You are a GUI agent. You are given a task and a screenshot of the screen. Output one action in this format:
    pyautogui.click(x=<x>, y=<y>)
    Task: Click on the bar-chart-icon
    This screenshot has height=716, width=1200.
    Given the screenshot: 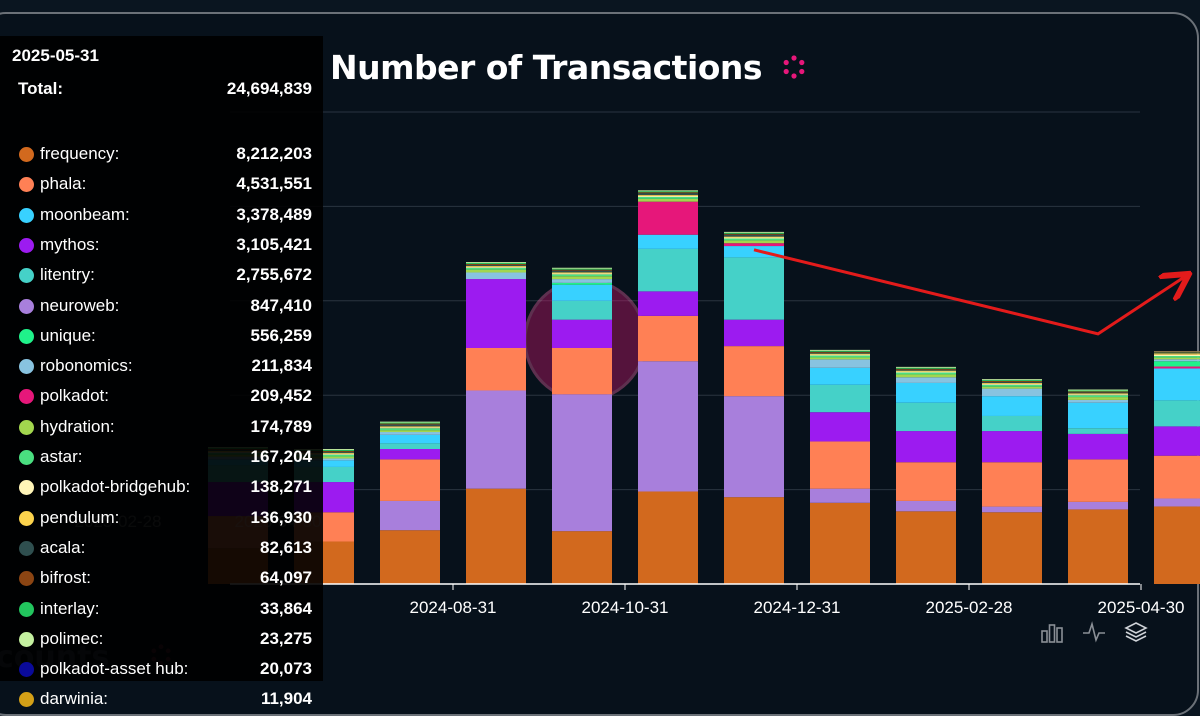 What is the action you would take?
    pyautogui.click(x=1052, y=632)
    